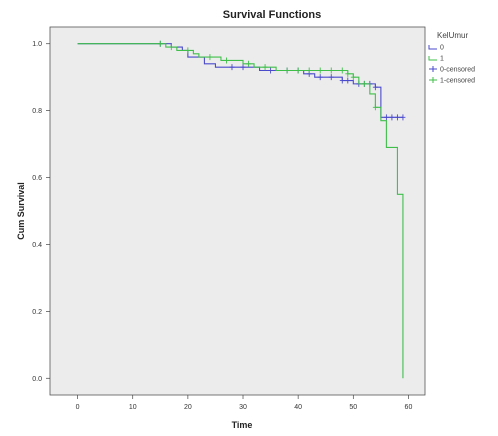 The image size is (498, 436). Describe the element at coordinates (37, 379) in the screenshot. I see `y-tick-label: 0.0` at that location.